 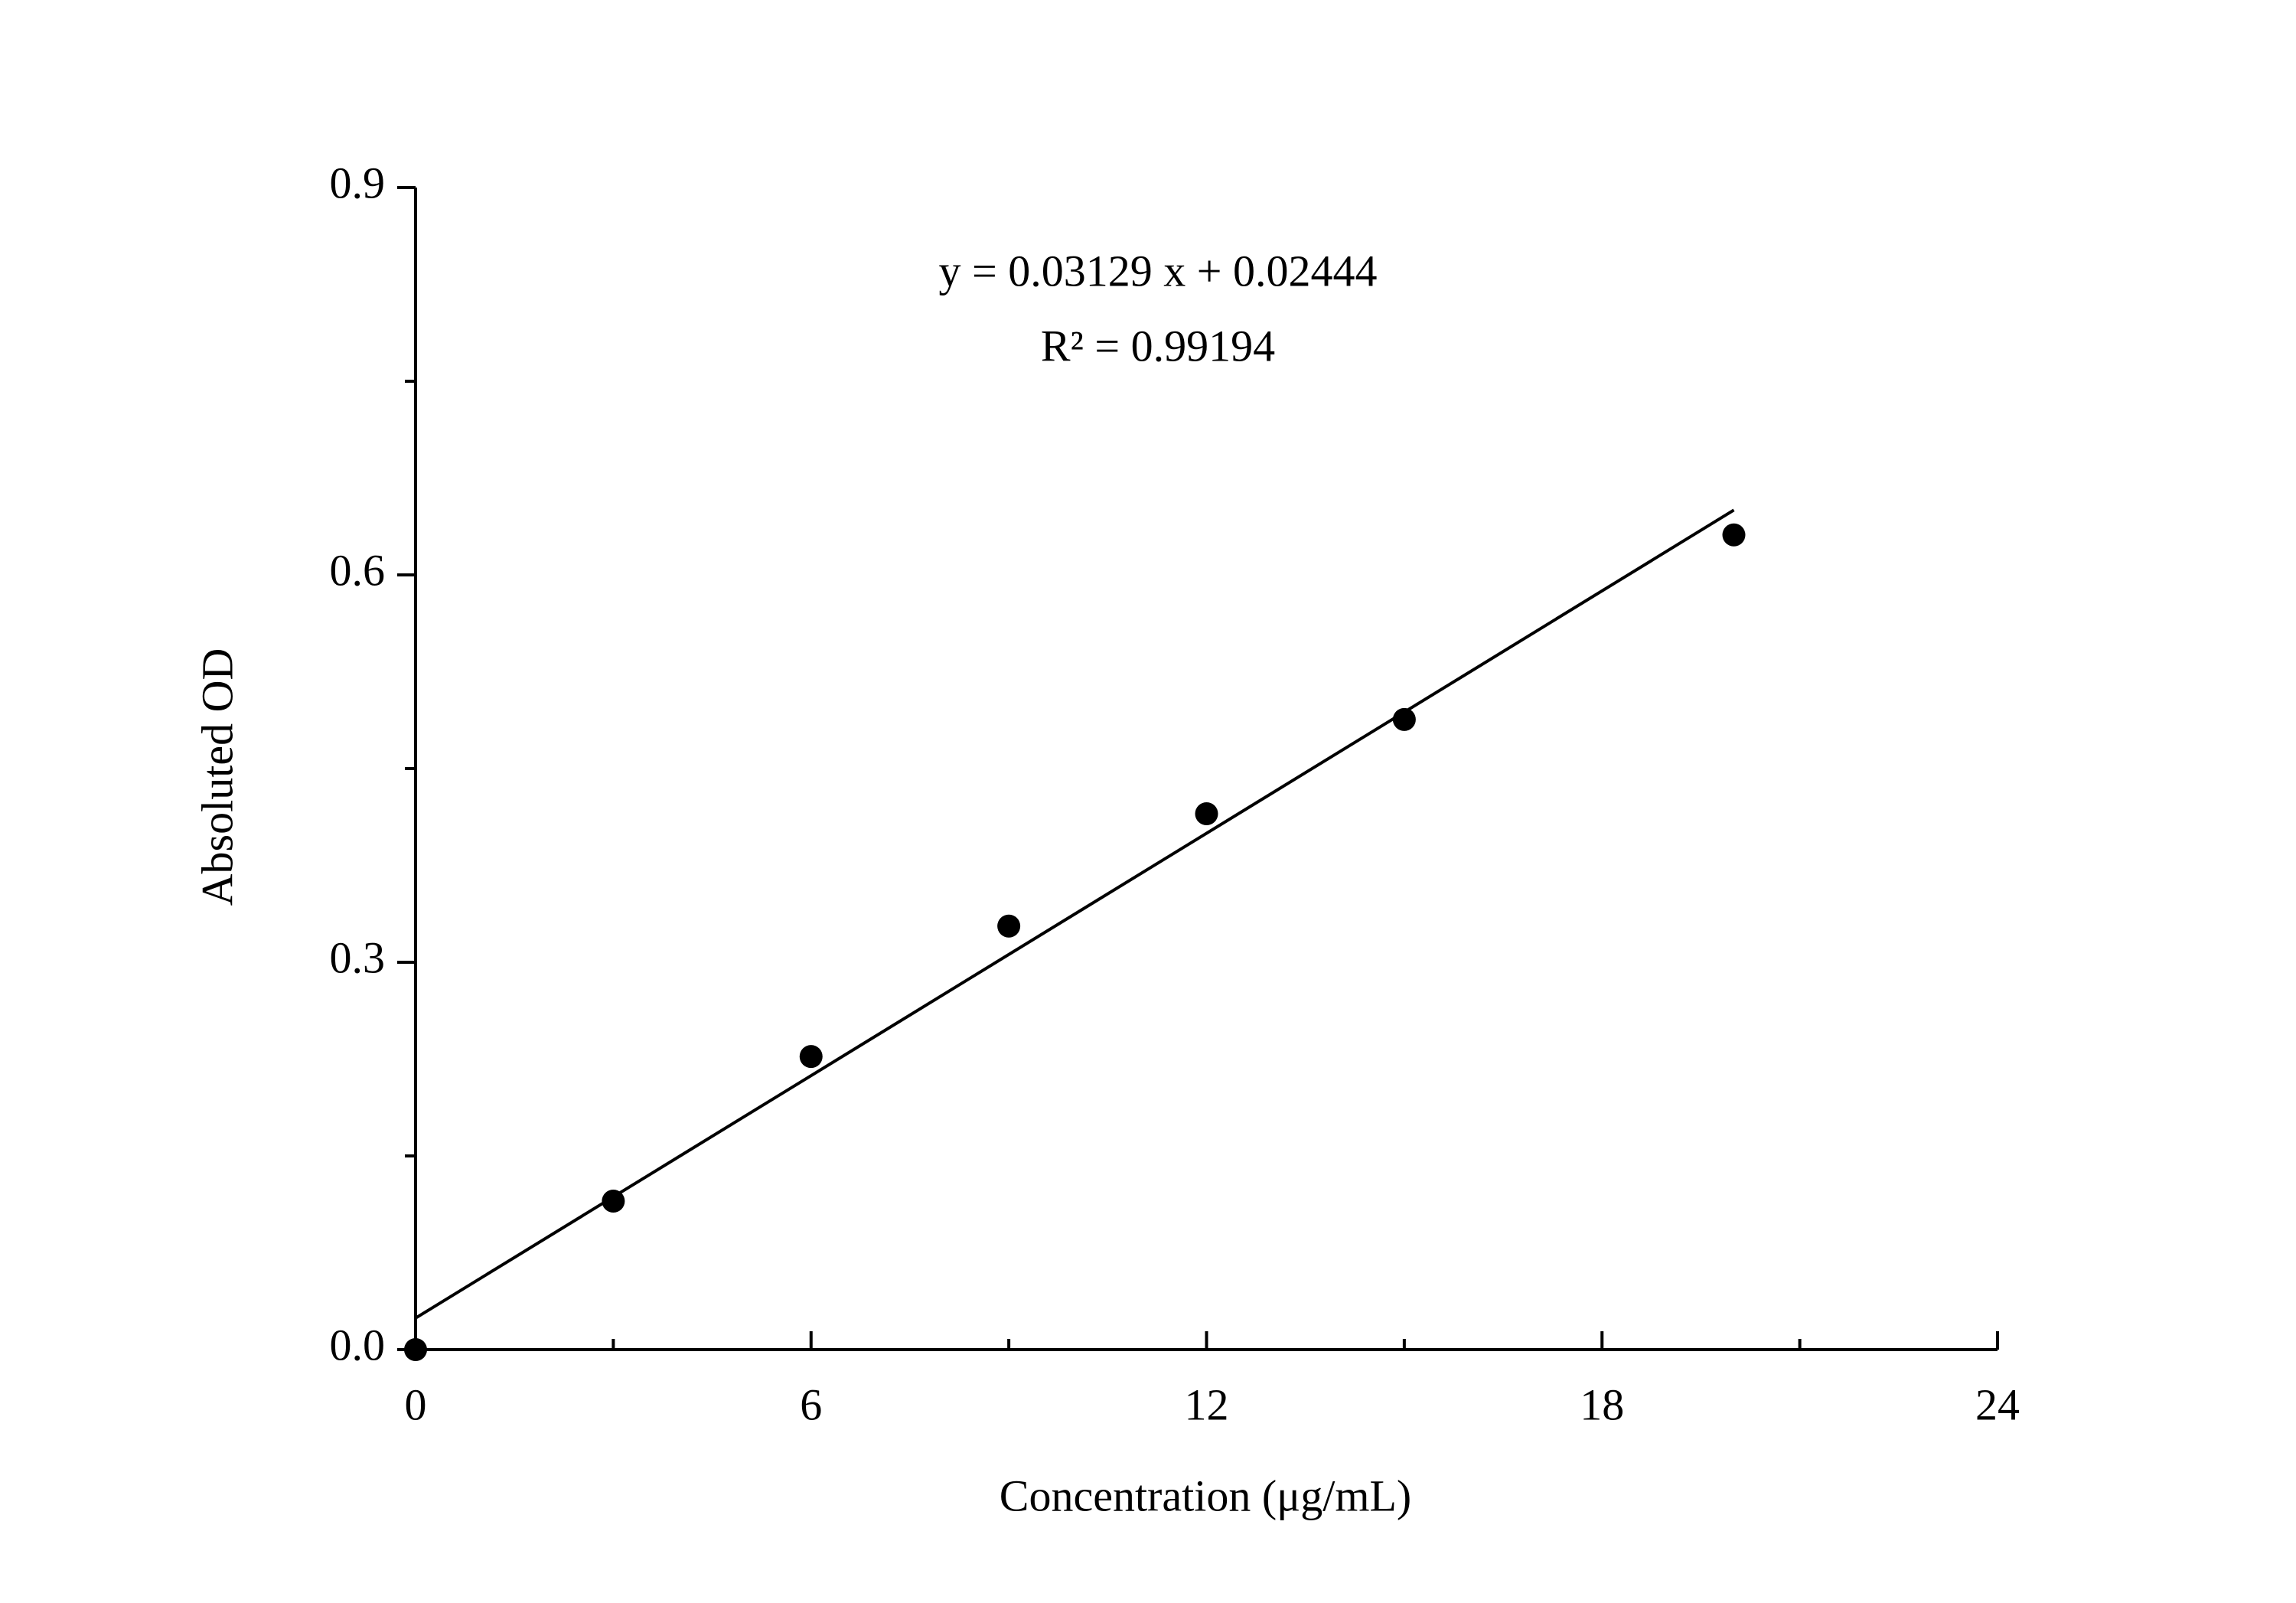 What do you see at coordinates (1207, 1404) in the screenshot?
I see `x-tick-label: 12` at bounding box center [1207, 1404].